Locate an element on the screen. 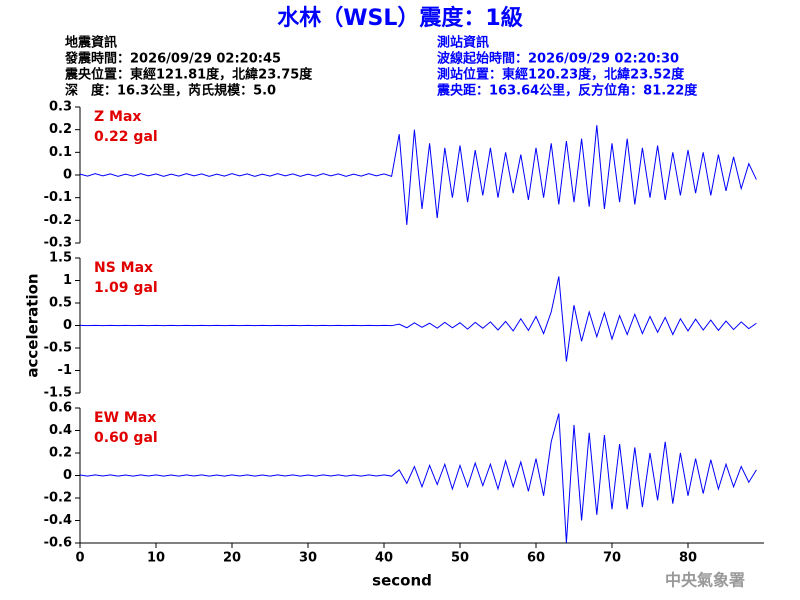 The height and width of the screenshot is (600, 800). x-tick-label: 10 is located at coordinates (156, 558).